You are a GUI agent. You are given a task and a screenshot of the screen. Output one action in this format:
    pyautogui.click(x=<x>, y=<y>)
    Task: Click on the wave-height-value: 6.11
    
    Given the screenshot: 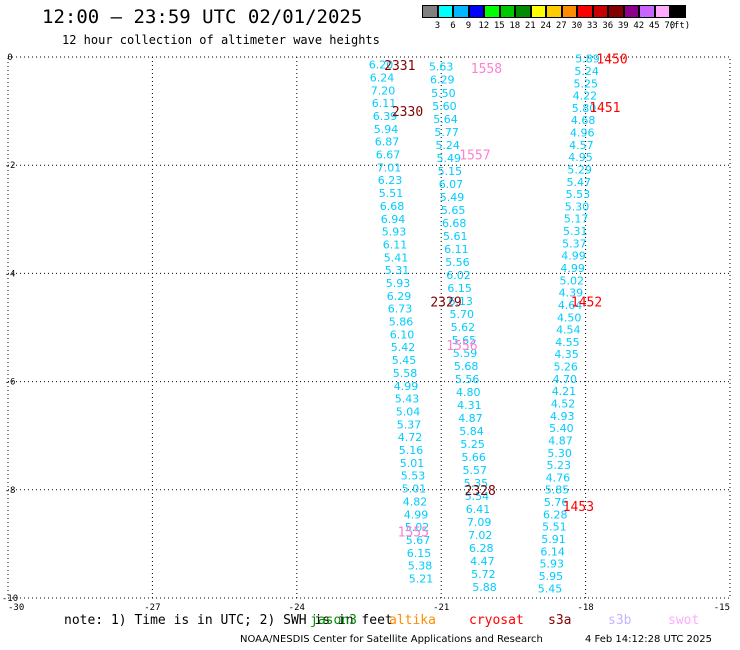 What is the action you would take?
    pyautogui.click(x=456, y=249)
    